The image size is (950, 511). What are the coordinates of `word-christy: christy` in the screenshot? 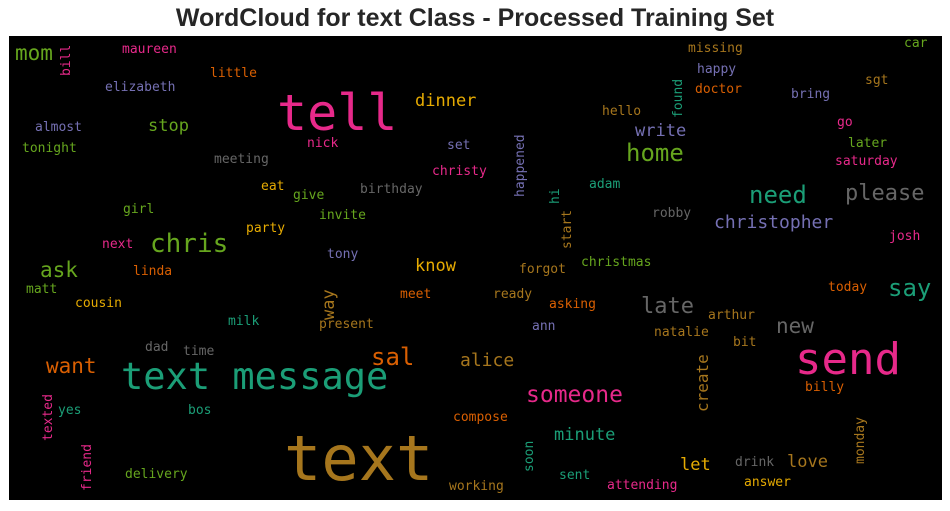 It's located at (459, 171).